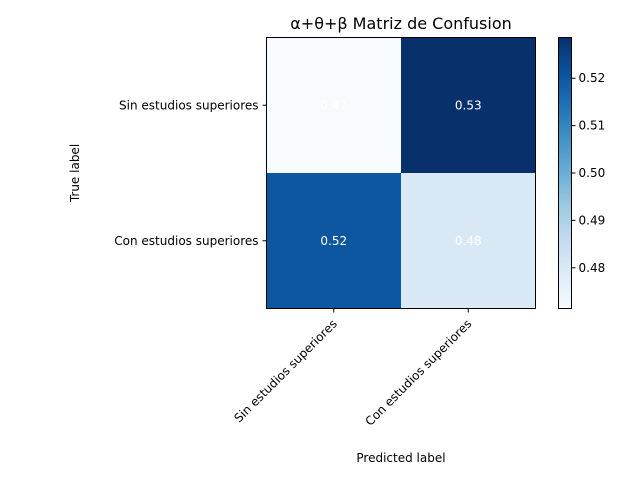 The height and width of the screenshot is (480, 640). I want to click on cell-value-labels: 0.47 0.53 0.52 0.48, so click(400, 173).